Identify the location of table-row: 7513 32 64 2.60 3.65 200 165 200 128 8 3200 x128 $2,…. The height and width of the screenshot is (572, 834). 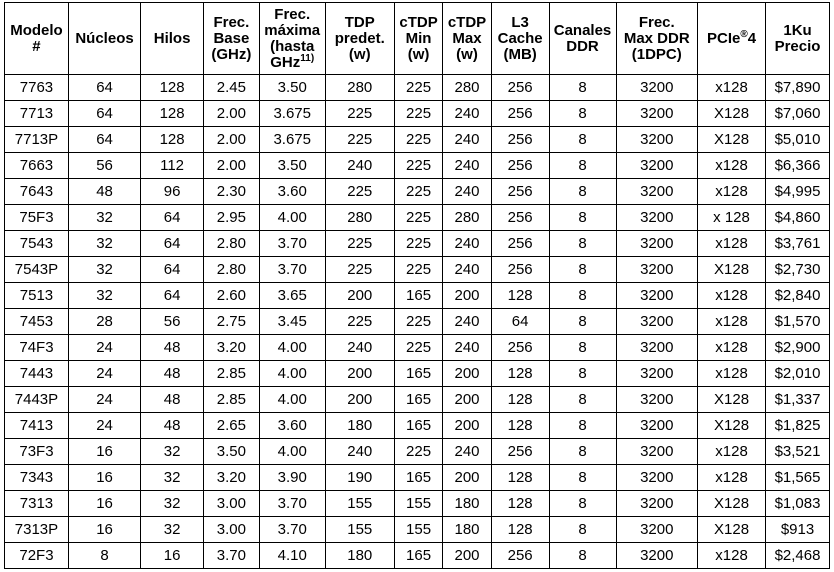
(417, 295).